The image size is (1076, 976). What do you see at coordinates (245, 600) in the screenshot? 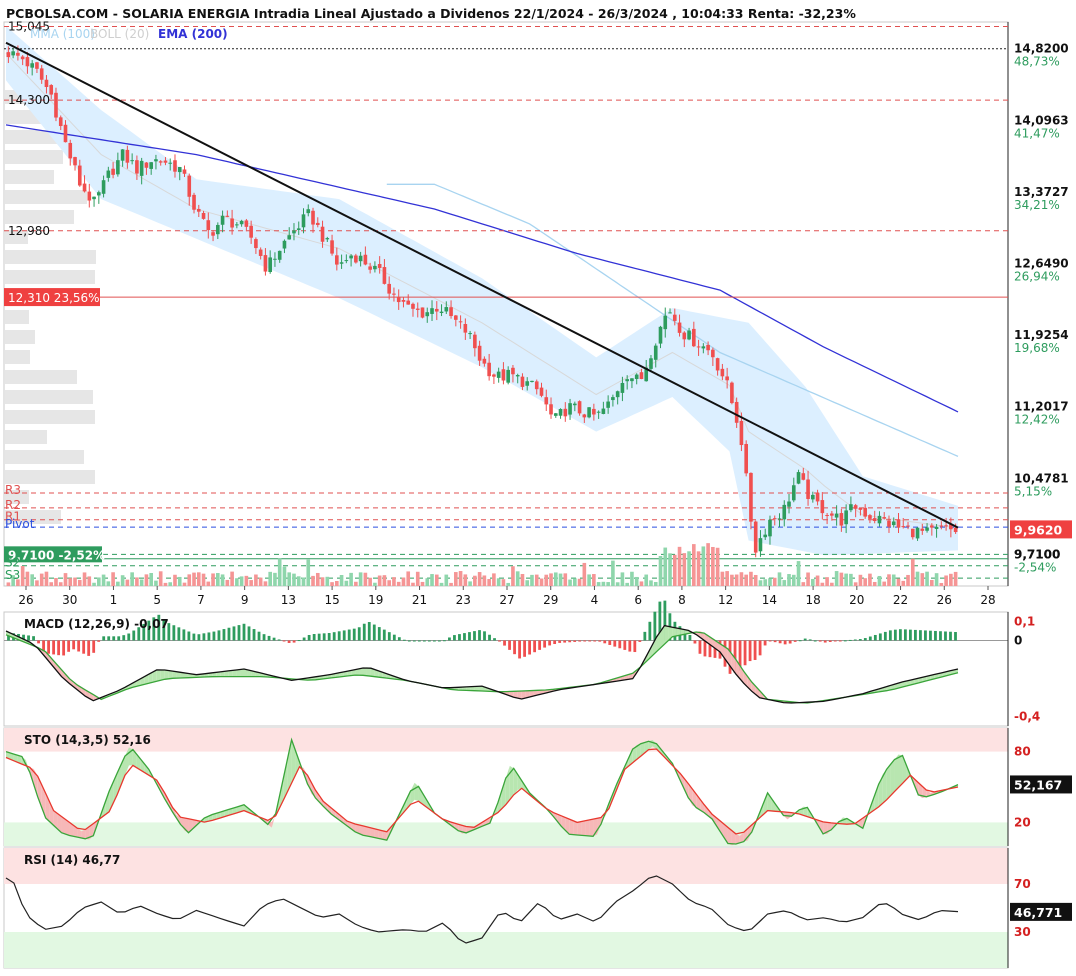
I see `x-tick-label: 9` at bounding box center [245, 600].